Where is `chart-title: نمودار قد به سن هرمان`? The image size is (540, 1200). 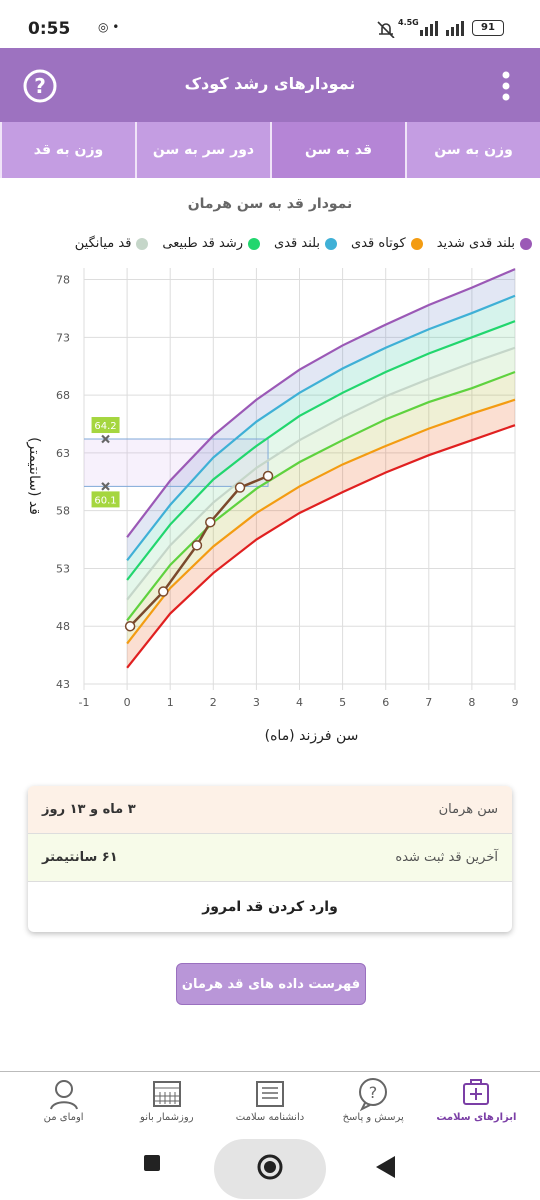
chart-title: نمودار قد به سن هرمان is located at coordinates (270, 204).